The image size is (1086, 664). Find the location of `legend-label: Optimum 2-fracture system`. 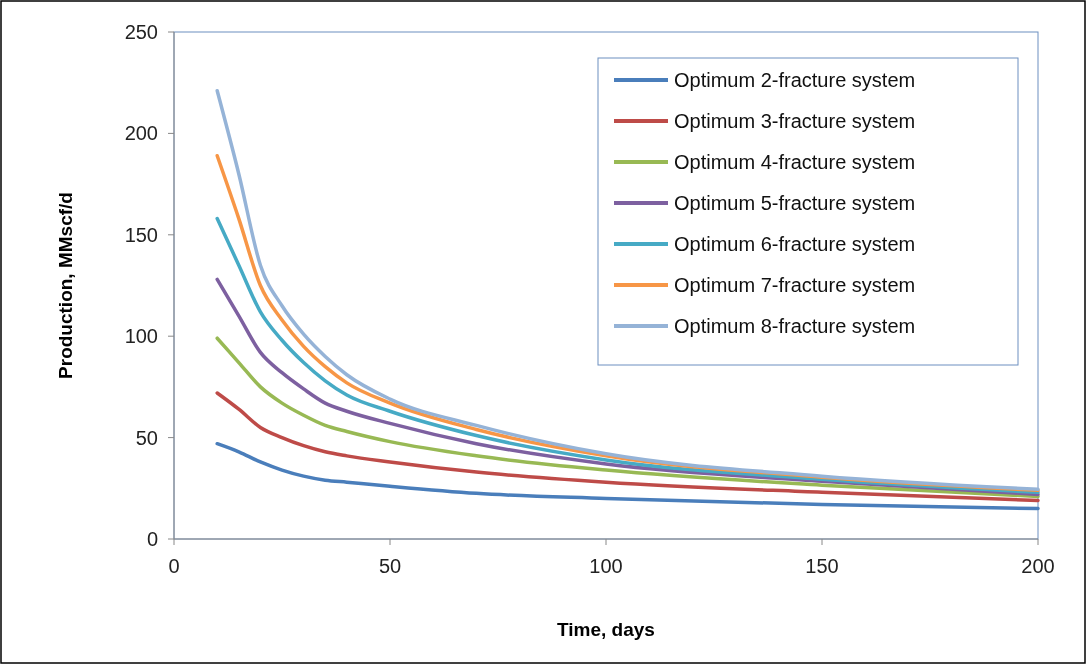

legend-label: Optimum 2-fracture system is located at coordinates (795, 80).